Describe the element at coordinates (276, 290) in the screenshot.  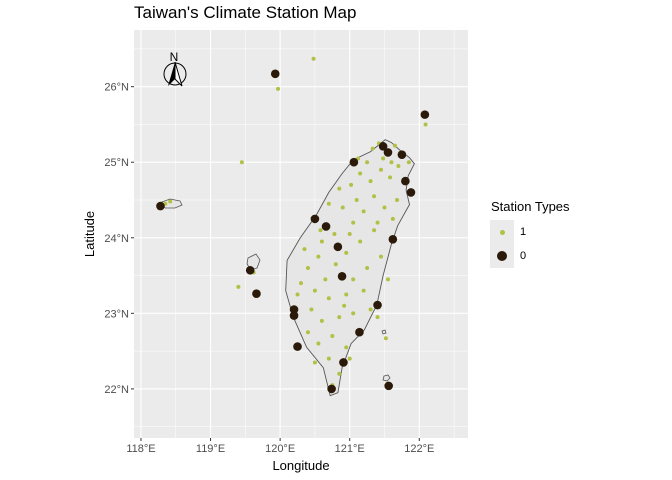
I see `outlying-islands` at that location.